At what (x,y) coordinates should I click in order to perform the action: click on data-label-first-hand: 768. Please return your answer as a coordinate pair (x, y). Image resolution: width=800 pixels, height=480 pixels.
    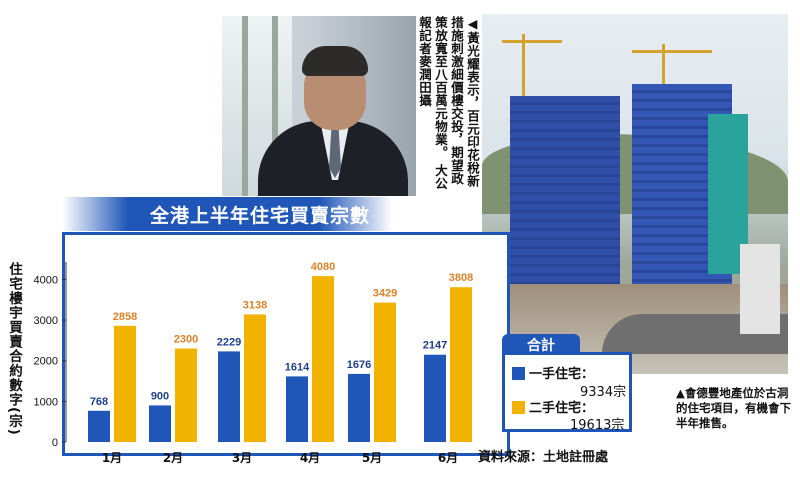
    Looking at the image, I should click on (99, 402).